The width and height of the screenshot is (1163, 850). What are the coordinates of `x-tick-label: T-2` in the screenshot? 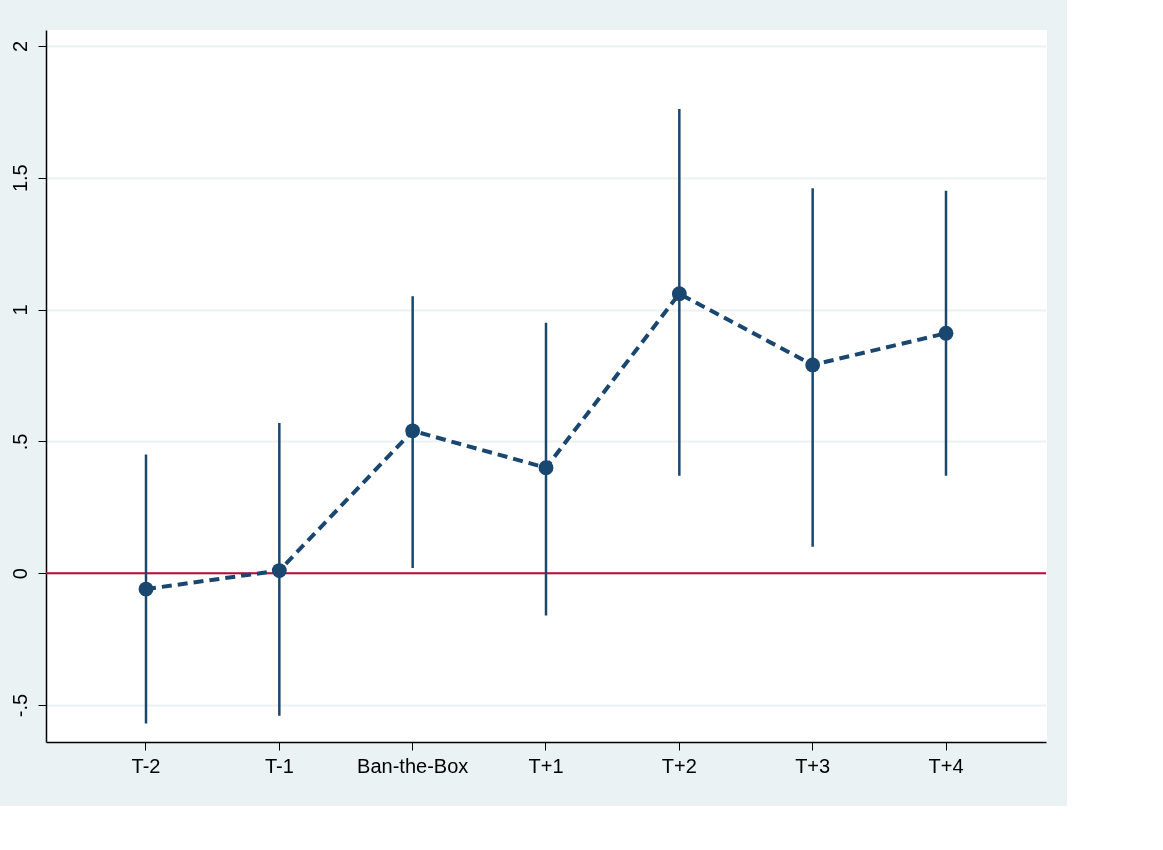 It's located at (146, 765).